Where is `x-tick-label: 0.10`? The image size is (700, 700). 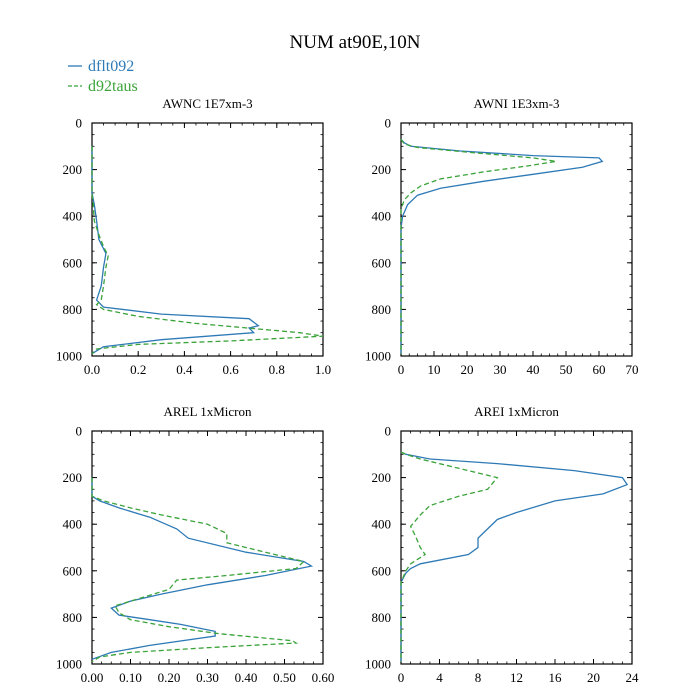
x-tick-label: 0.10 is located at coordinates (130, 677).